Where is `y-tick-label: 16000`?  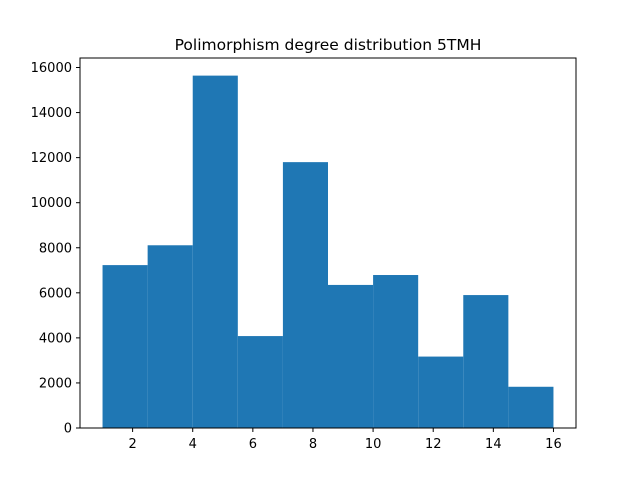 y-tick-label: 16000 is located at coordinates (51, 68).